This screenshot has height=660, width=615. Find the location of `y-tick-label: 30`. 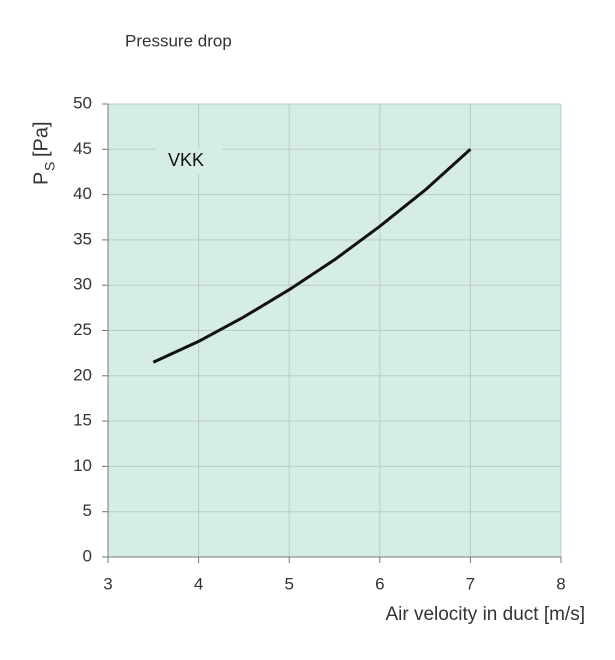

y-tick-label: 30 is located at coordinates (82, 284).